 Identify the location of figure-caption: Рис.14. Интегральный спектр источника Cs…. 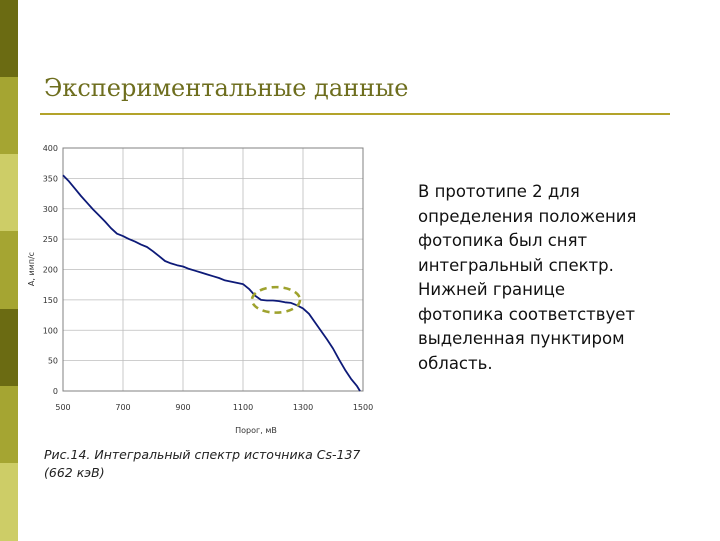
(224, 464).